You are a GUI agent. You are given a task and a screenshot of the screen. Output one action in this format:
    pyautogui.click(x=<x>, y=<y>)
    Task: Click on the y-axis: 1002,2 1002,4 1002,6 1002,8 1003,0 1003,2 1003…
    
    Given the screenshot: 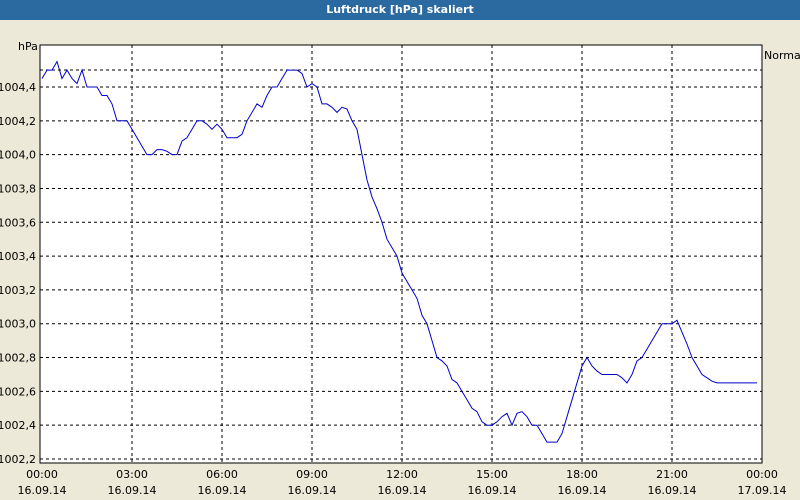 What is the action you would take?
    pyautogui.click(x=18, y=273)
    